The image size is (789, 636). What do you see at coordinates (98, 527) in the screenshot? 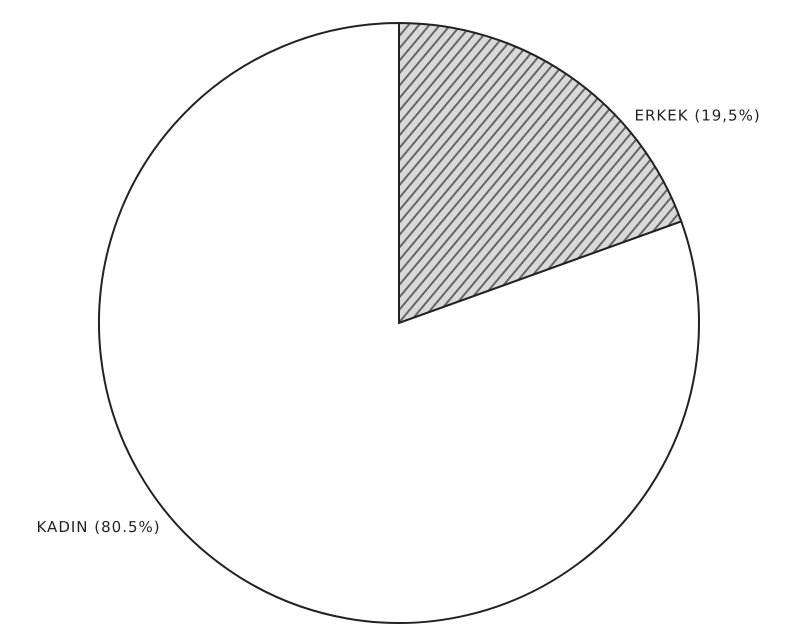
I see `slice-label: KADIN (80.5%)` at bounding box center [98, 527].